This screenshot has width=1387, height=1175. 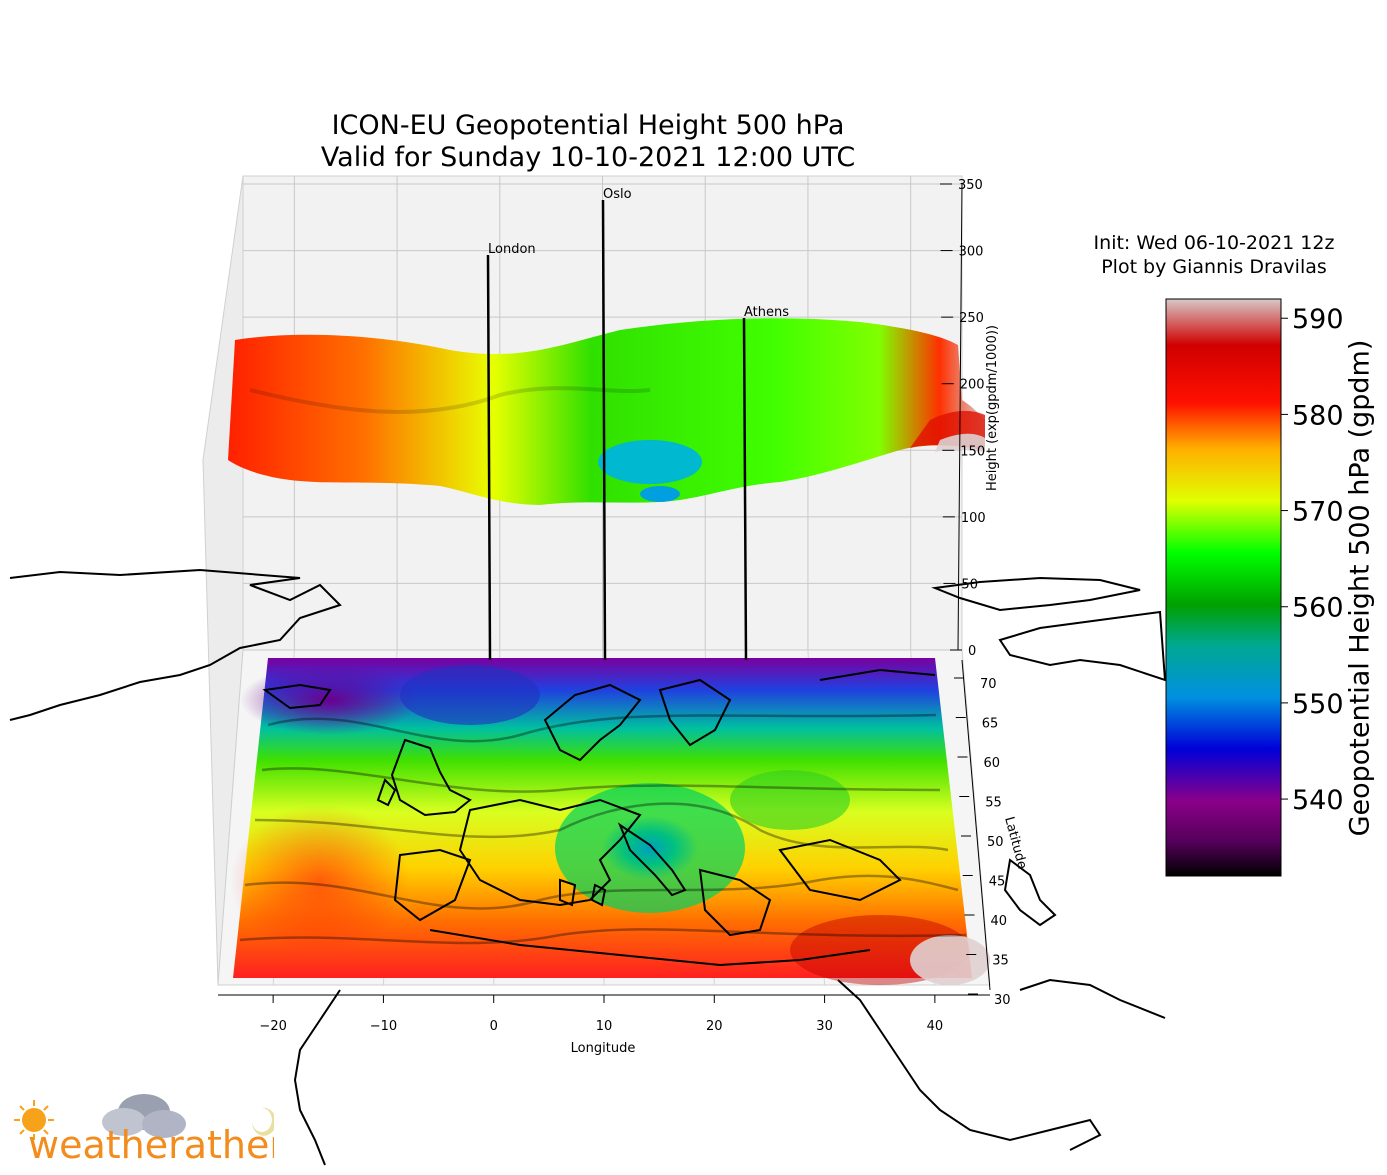 I want to click on x-tick-label: 10, so click(x=604, y=1026).